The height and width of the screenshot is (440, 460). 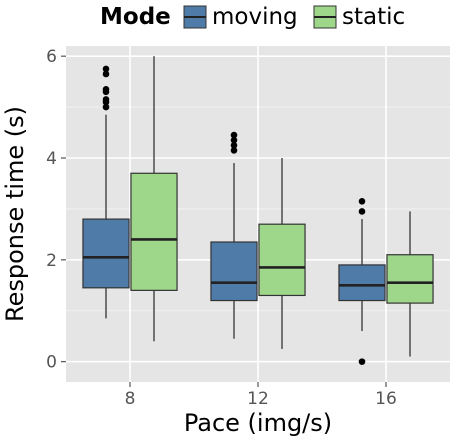 I want to click on legend: Mode moving static, so click(x=252, y=17).